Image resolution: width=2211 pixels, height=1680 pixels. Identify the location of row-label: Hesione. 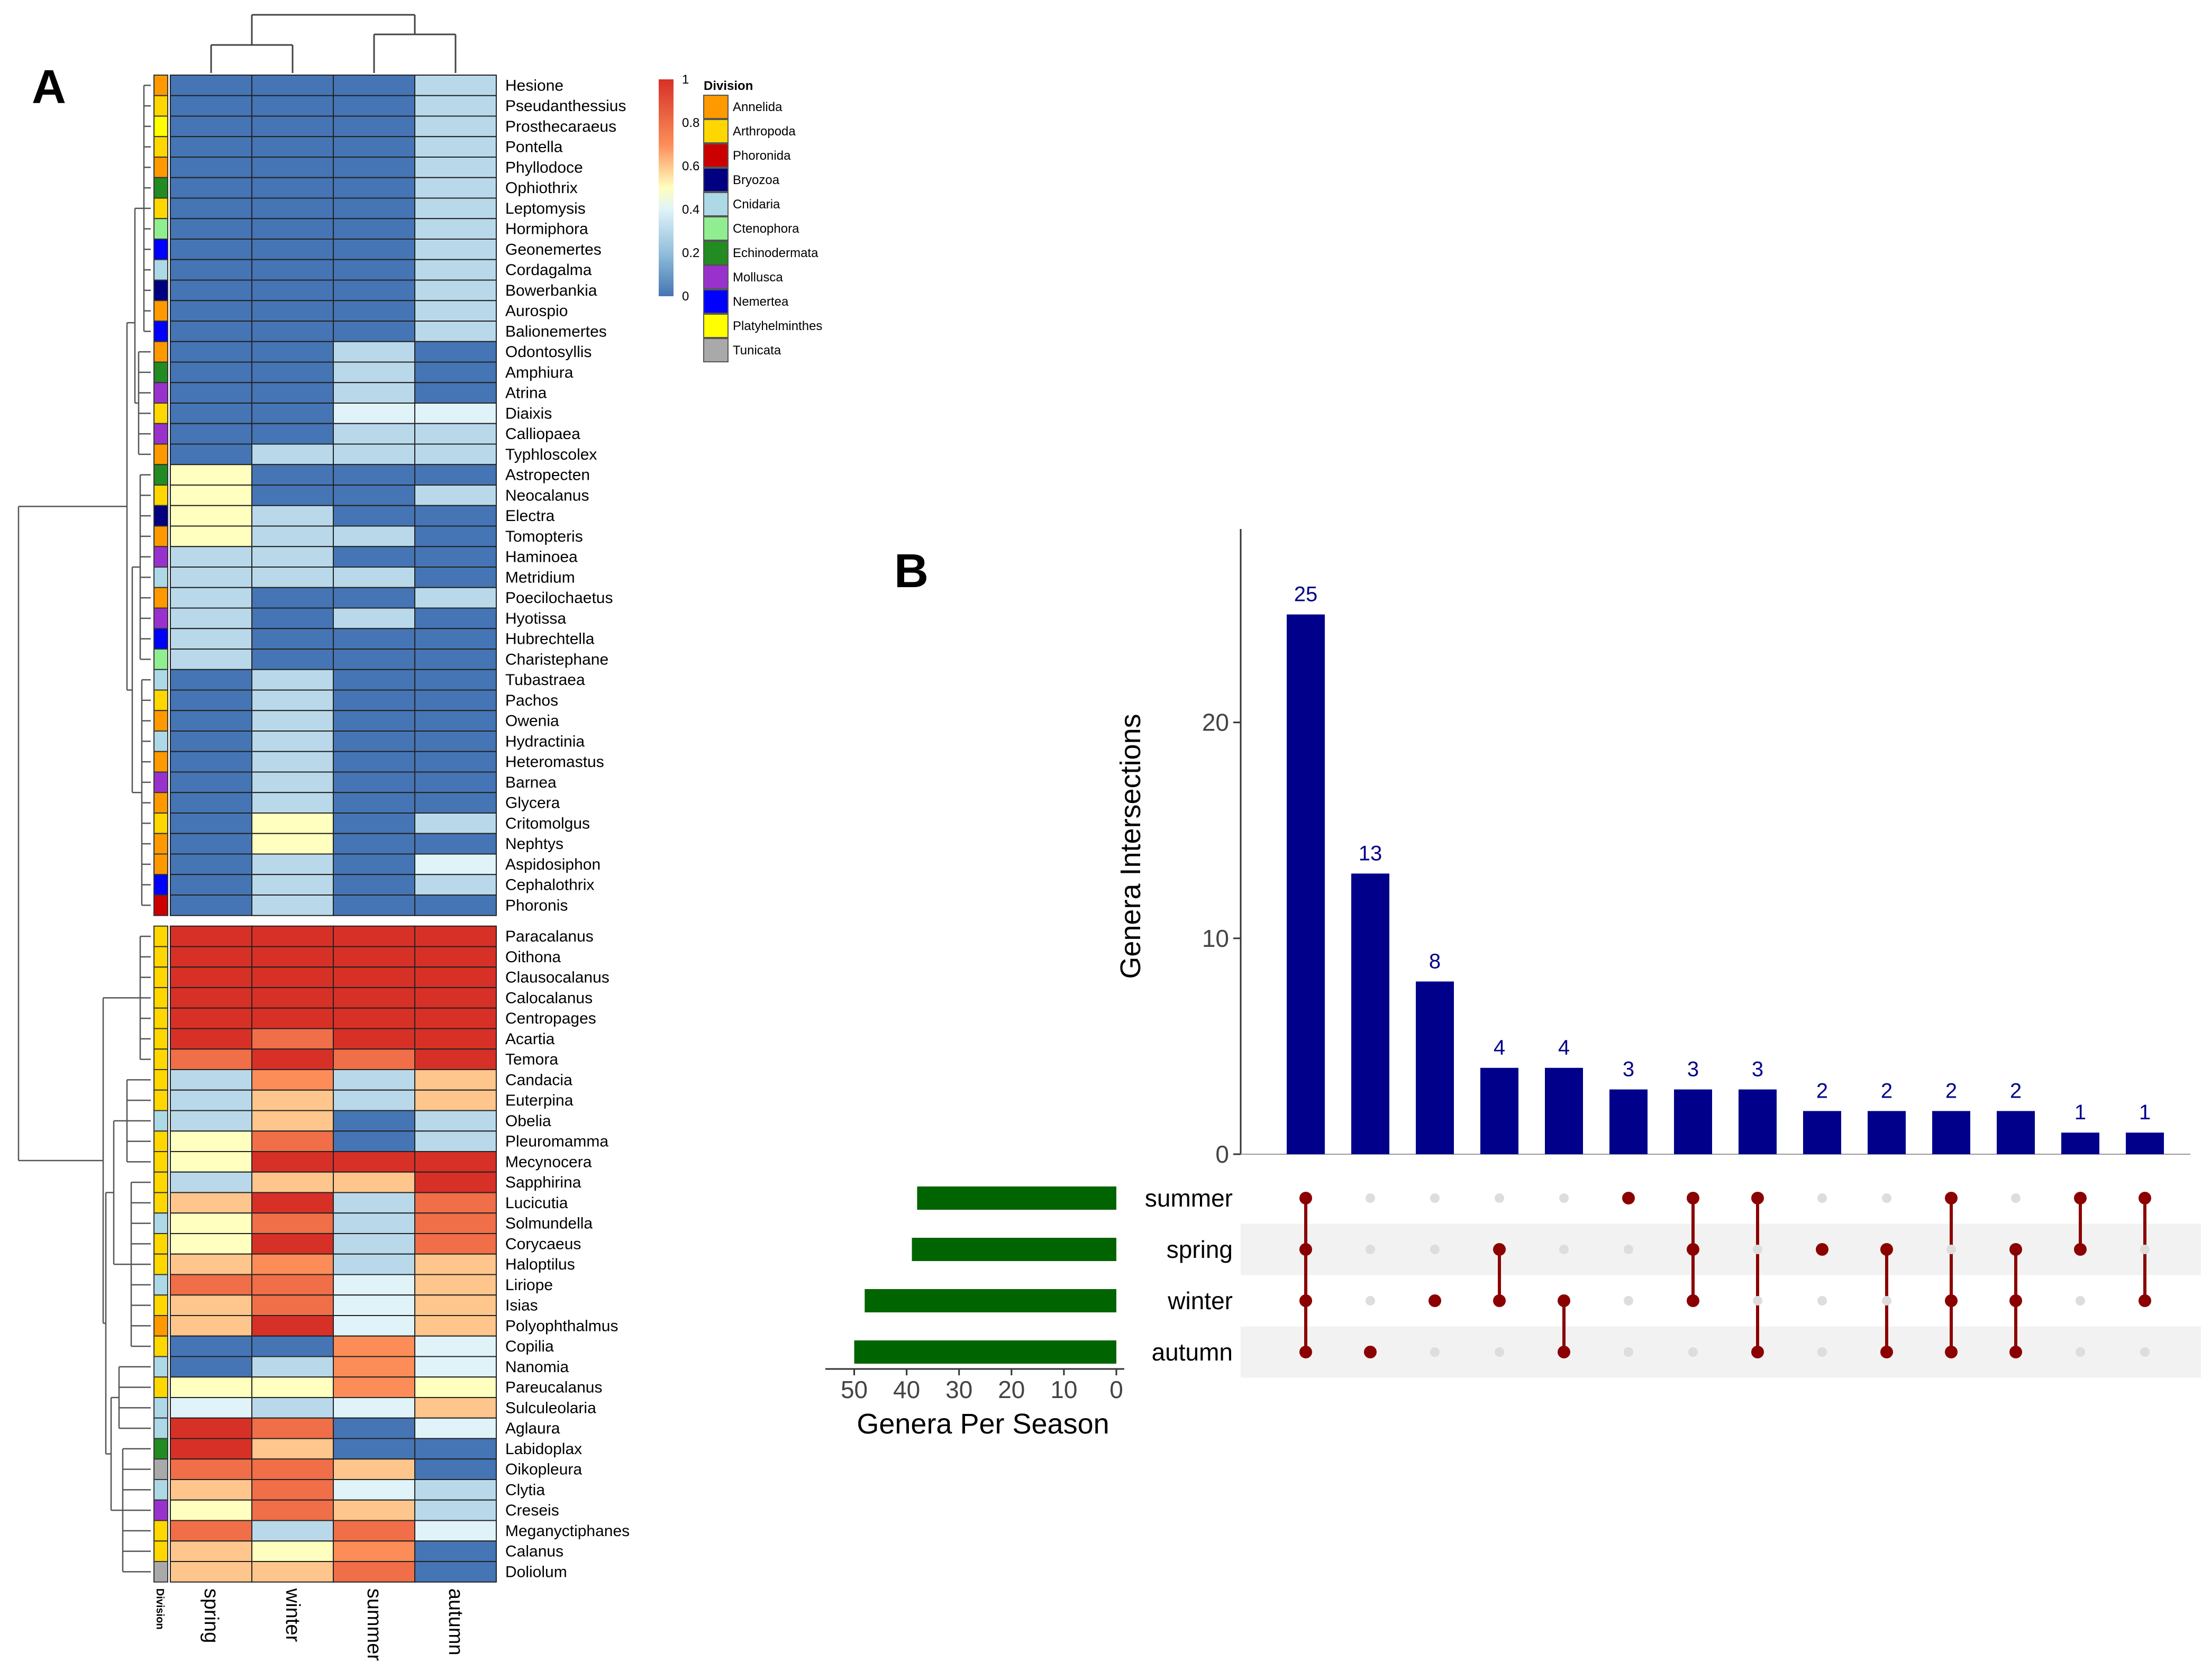
(534, 85).